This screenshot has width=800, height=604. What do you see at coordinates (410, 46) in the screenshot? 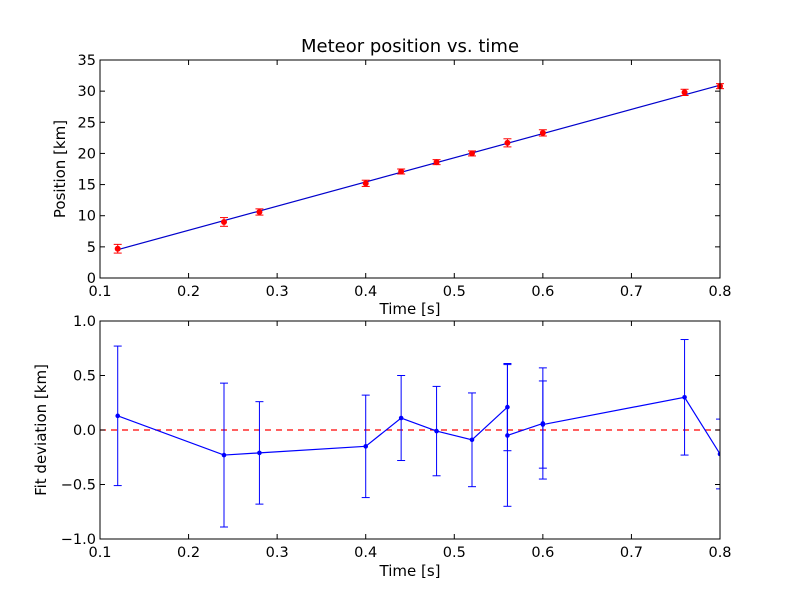
I see `position-chart-title: Meteor position vs. time` at bounding box center [410, 46].